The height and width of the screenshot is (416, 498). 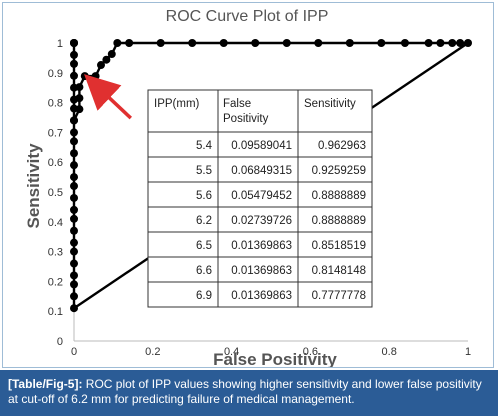 I want to click on table-header-line: False, so click(x=237, y=104).